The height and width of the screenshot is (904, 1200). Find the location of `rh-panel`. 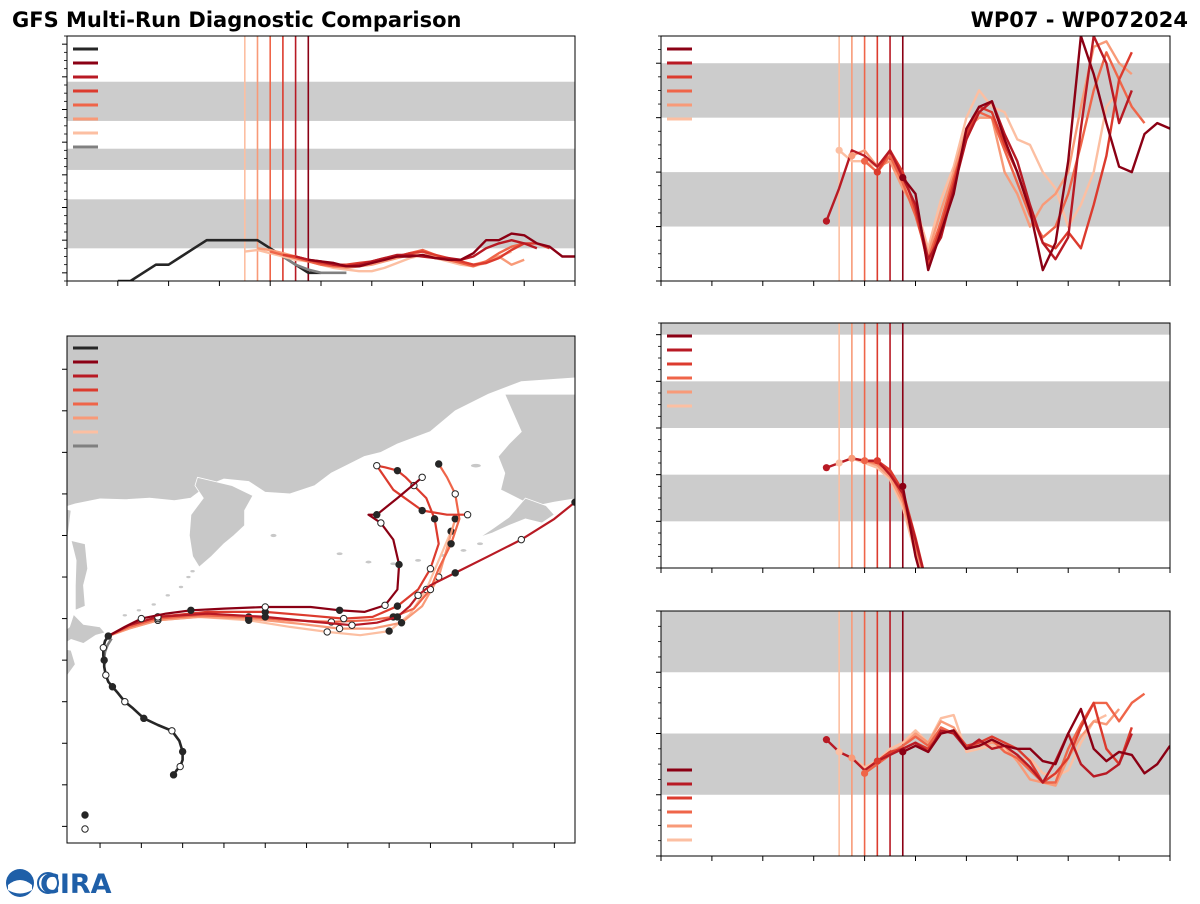

rh-panel is located at coordinates (913, 735).